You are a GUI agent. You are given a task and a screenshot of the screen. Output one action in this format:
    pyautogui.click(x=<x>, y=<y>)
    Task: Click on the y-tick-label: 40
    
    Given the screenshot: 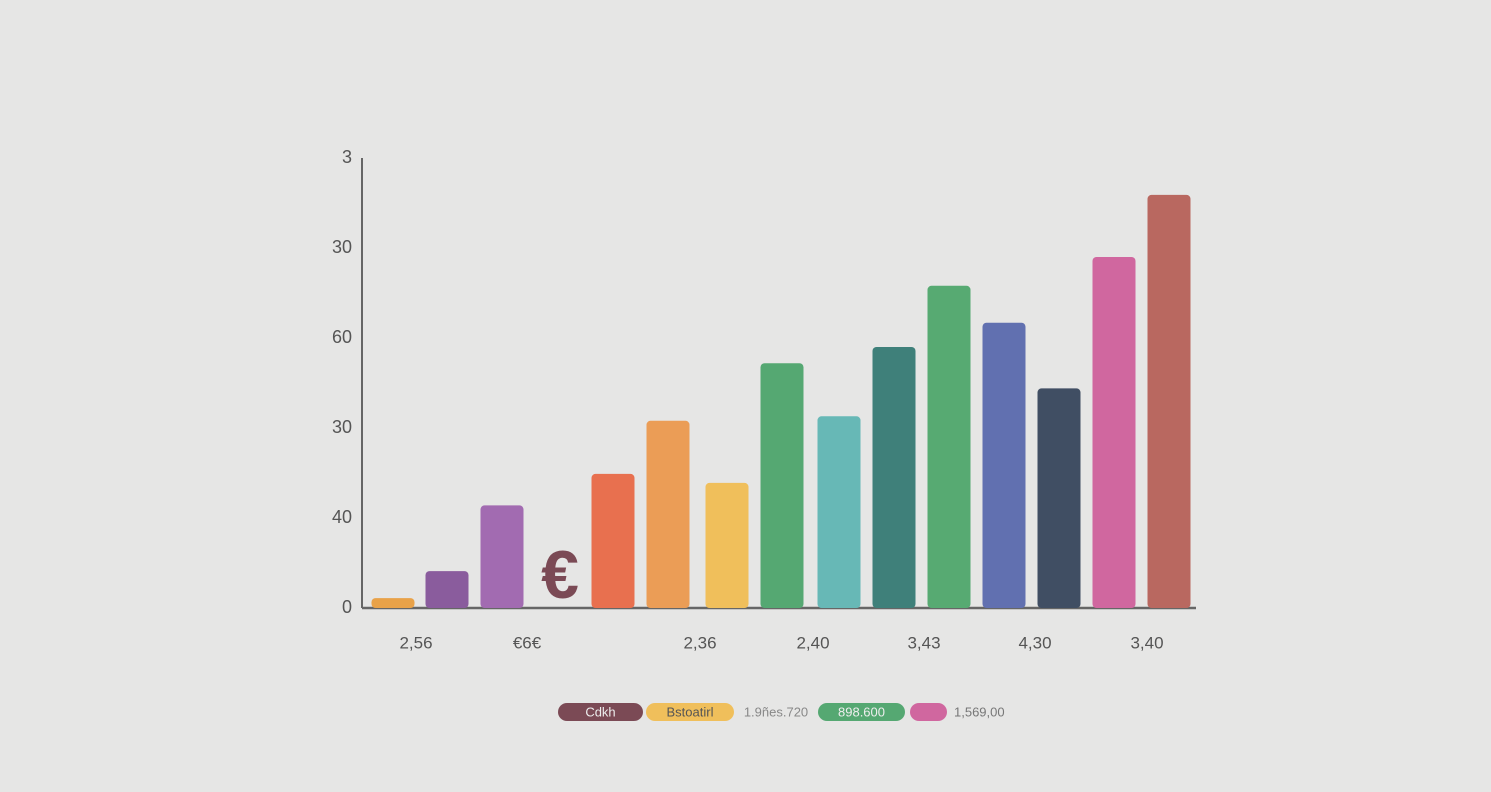 What is the action you would take?
    pyautogui.click(x=342, y=517)
    